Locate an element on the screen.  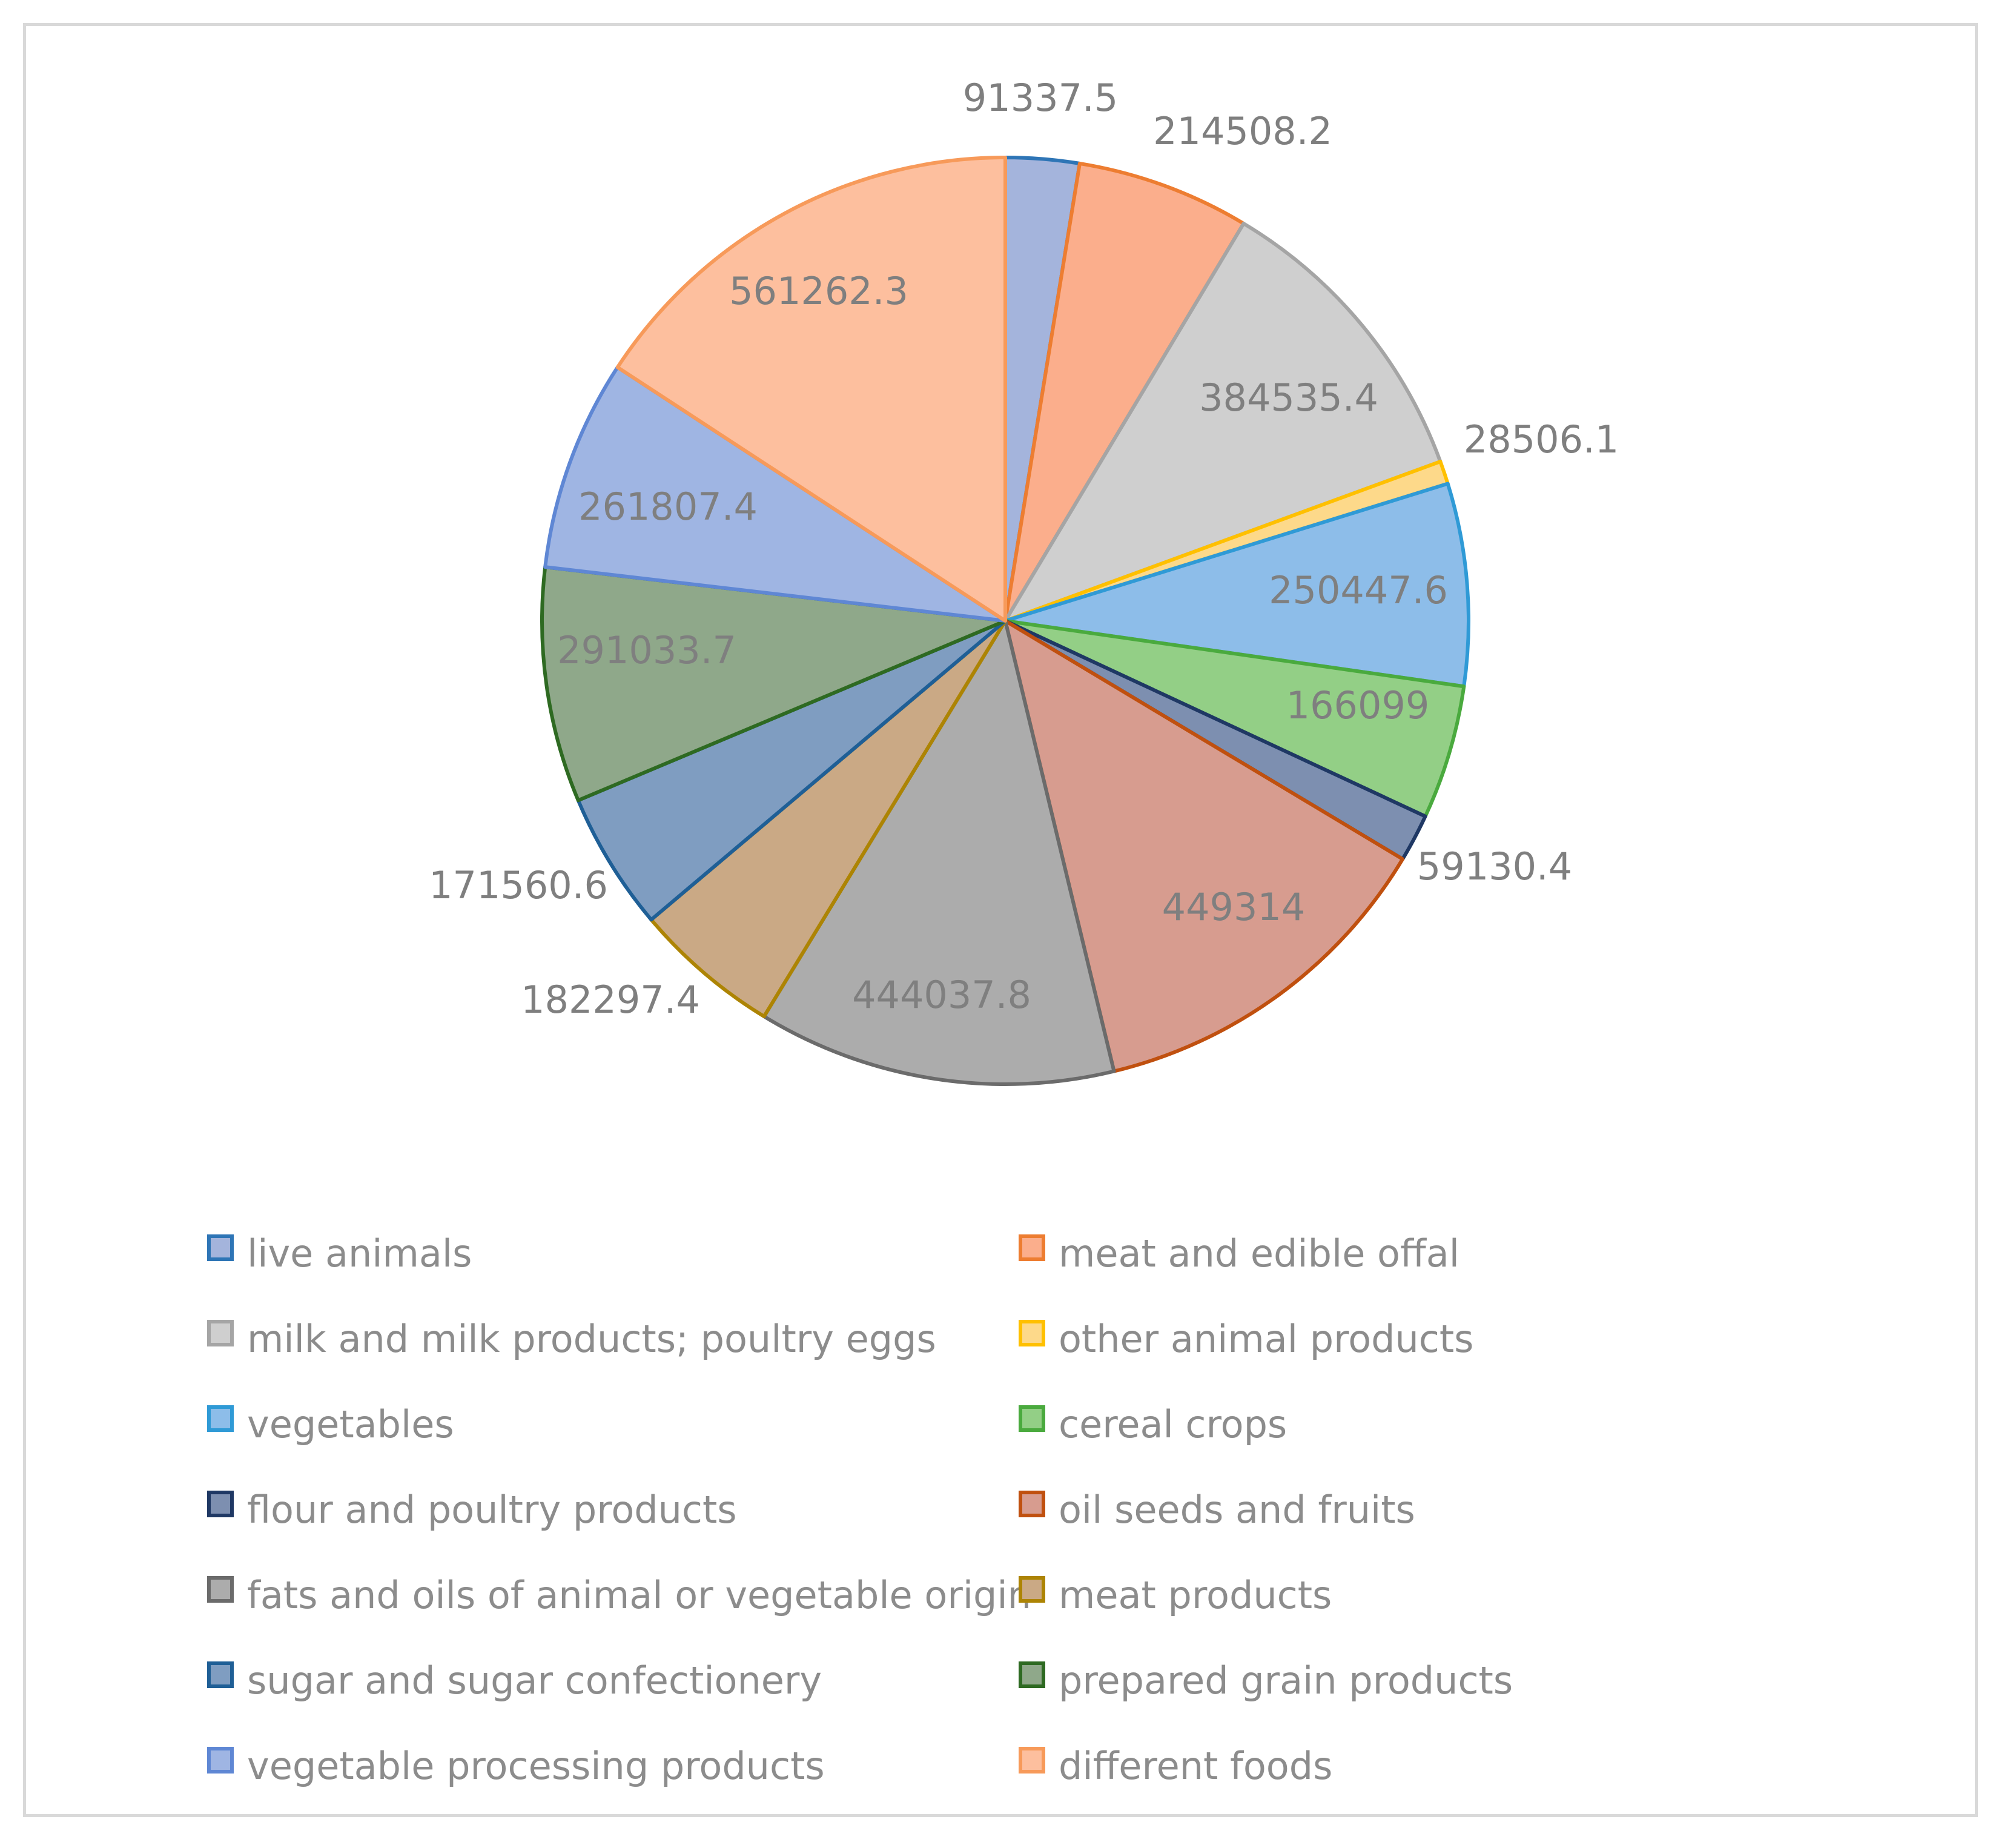
legend-item: prepared grain products is located at coordinates (1266, 1680).